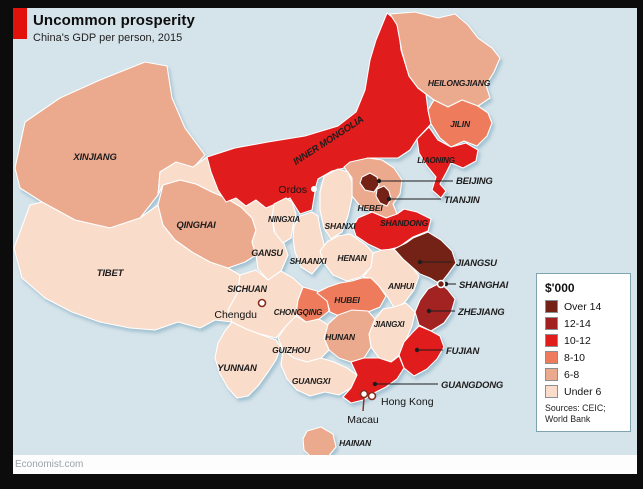 The image size is (643, 489). Describe the element at coordinates (347, 300) in the screenshot. I see `province-label-hubei: HUBEI` at that location.